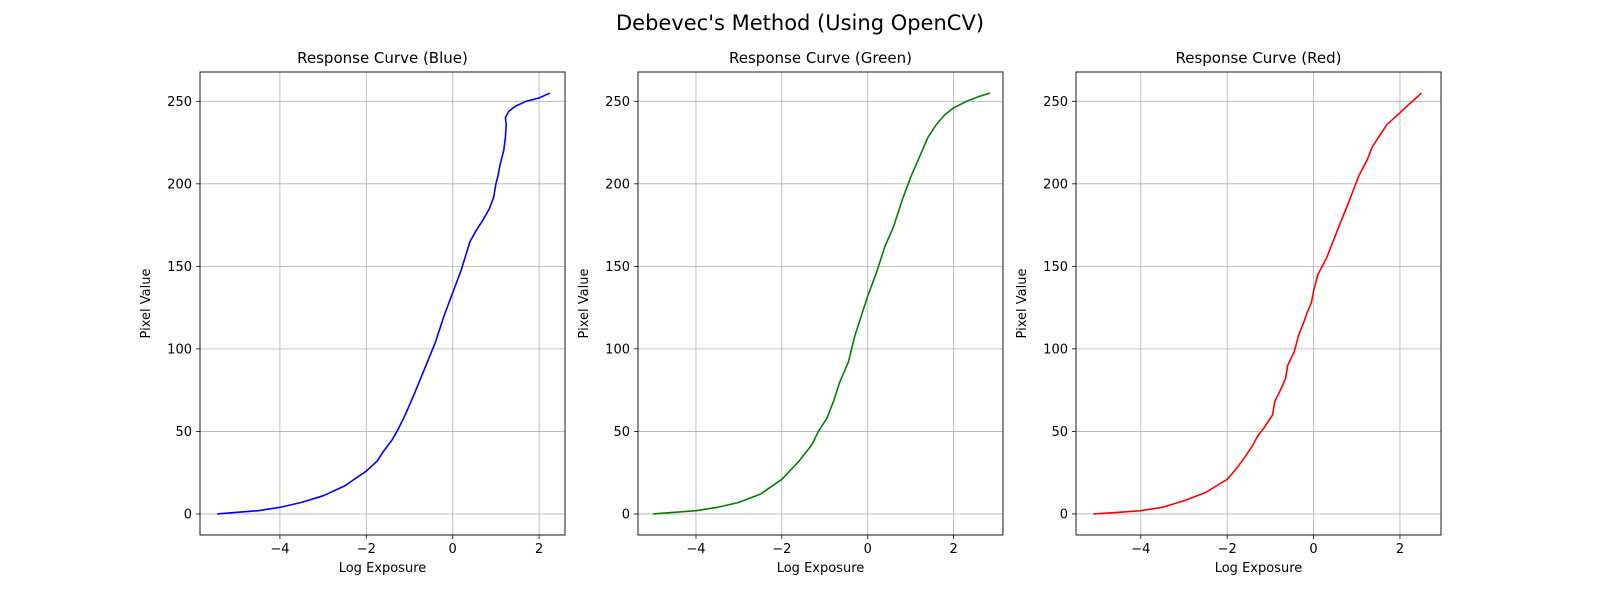 This screenshot has height=600, width=1600. I want to click on response-curve-blue, so click(384, 303).